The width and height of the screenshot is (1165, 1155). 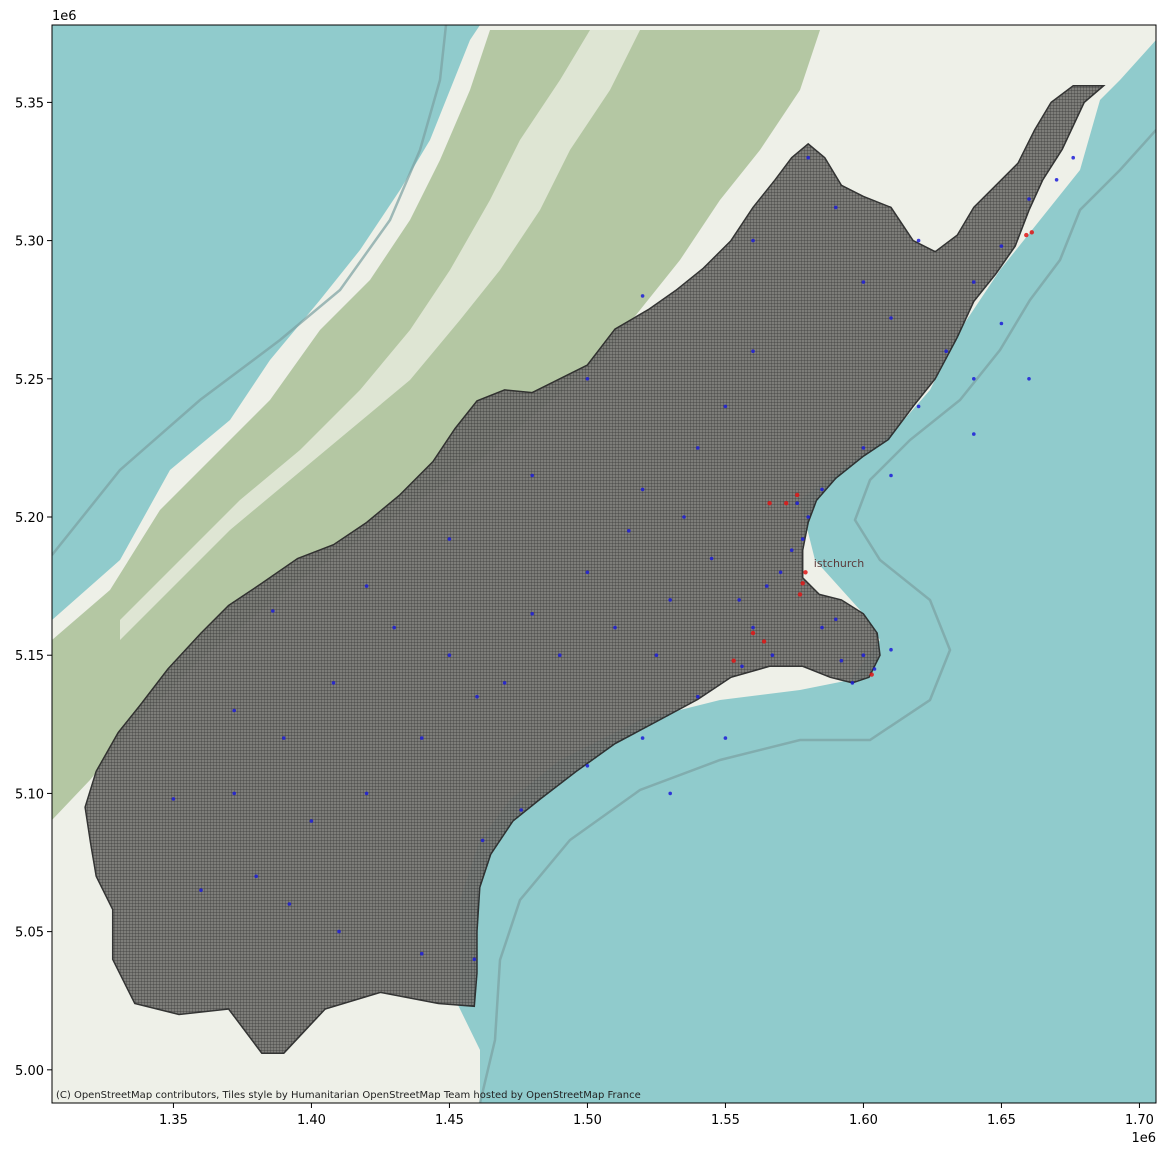 What do you see at coordinates (29, 103) in the screenshot?
I see `y-tick-label: 5.35` at bounding box center [29, 103].